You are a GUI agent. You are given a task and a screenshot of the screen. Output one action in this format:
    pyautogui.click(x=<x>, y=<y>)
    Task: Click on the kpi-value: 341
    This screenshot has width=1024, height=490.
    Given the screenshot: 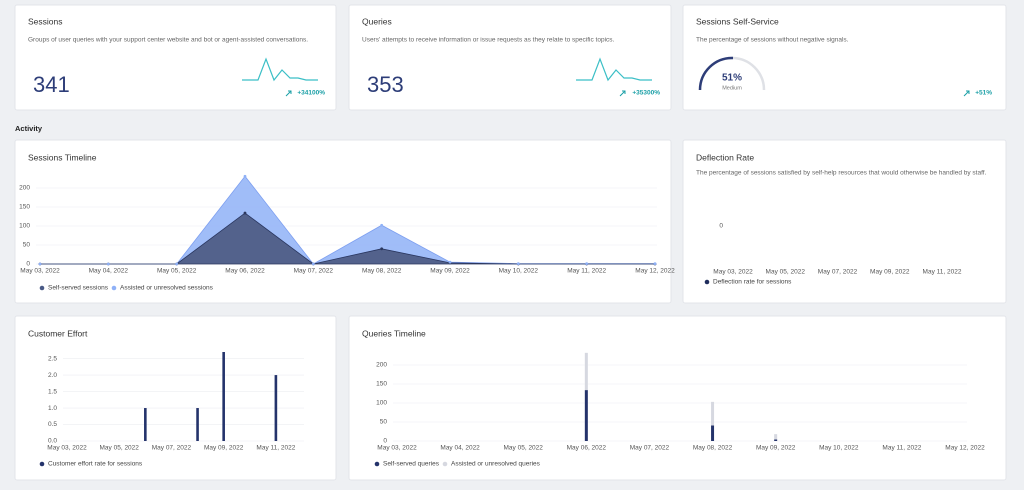 What is the action you would take?
    pyautogui.click(x=51, y=84)
    